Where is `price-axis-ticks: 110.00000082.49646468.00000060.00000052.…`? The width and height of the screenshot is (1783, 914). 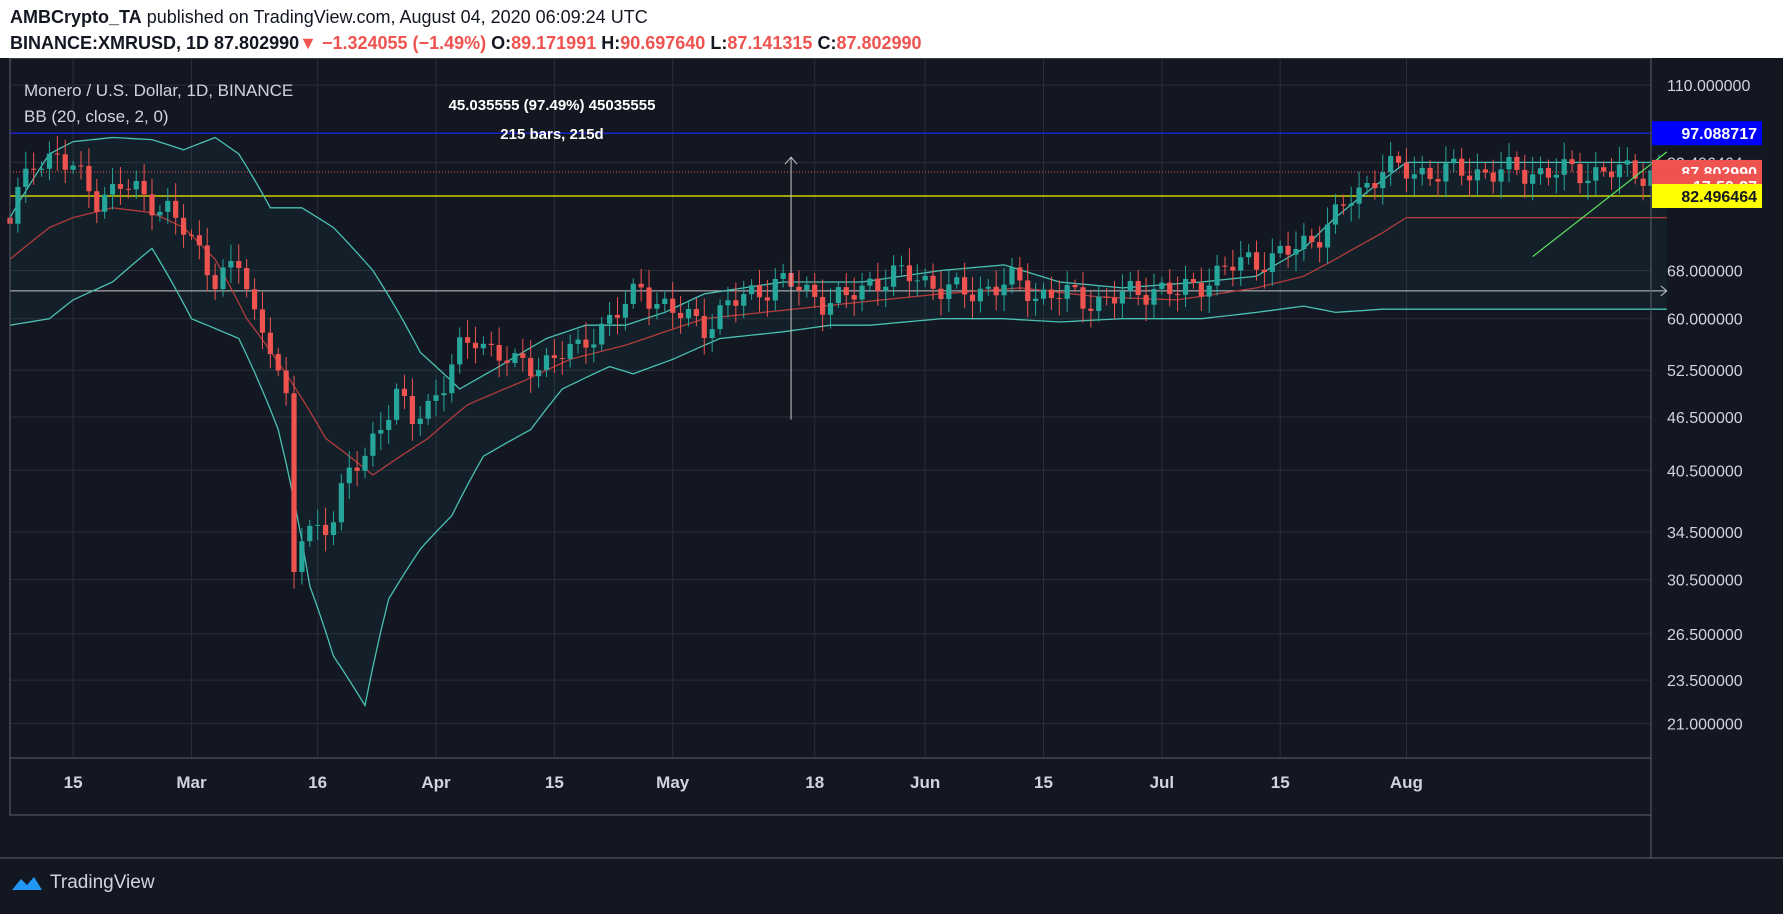 price-axis-ticks: 110.00000082.49646468.00000060.00000052.… is located at coordinates (1708, 405).